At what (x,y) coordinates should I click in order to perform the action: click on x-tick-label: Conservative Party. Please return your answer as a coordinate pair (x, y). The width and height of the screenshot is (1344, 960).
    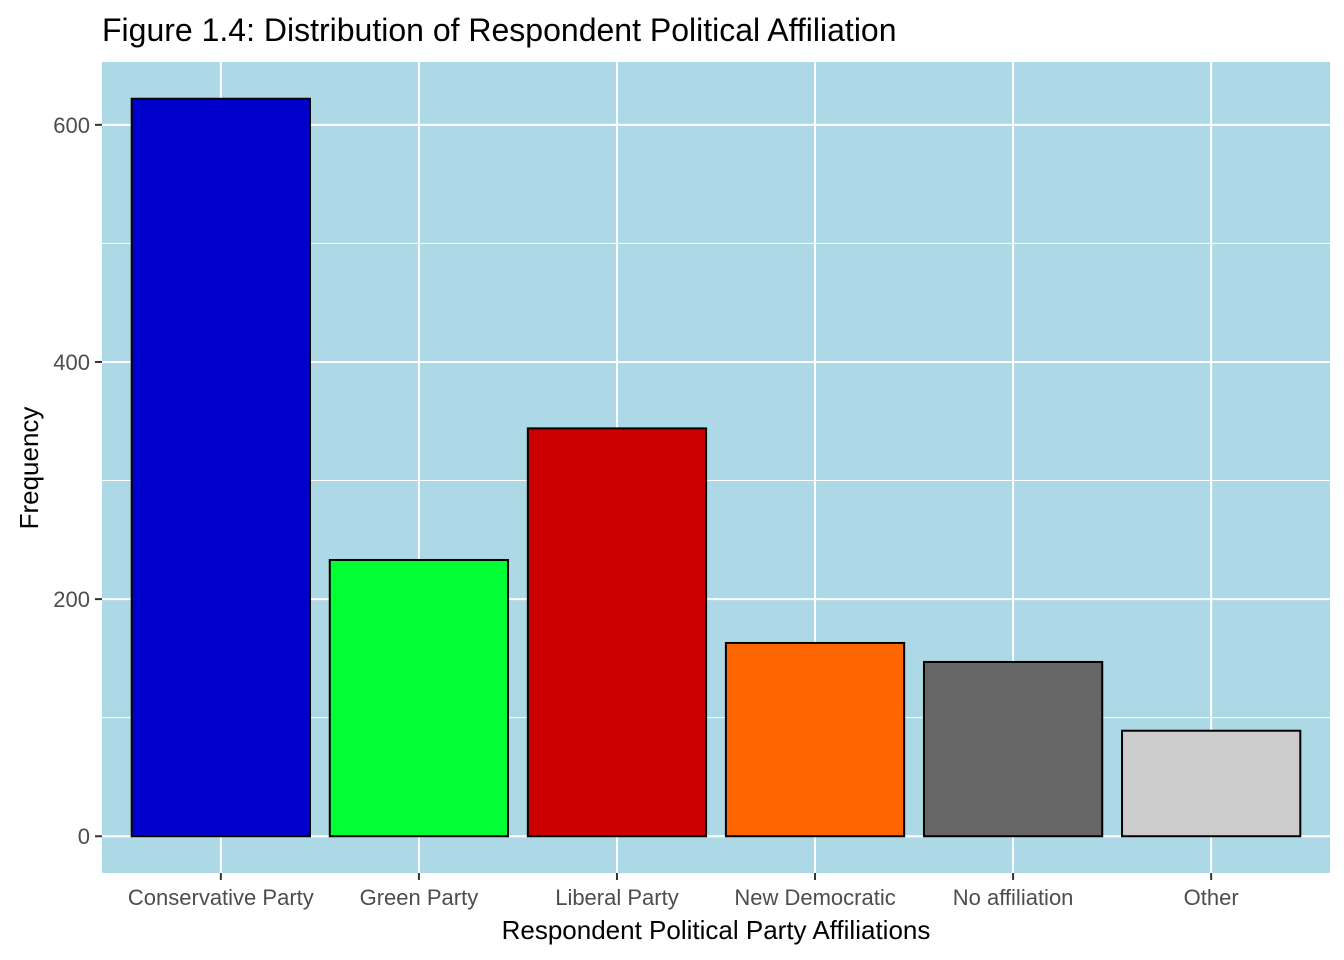
    Looking at the image, I should click on (221, 897).